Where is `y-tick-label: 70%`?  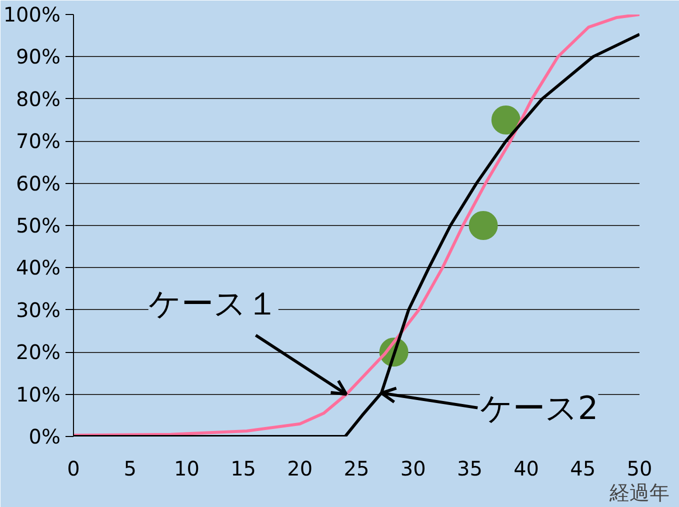 y-tick-label: 70% is located at coordinates (38, 141).